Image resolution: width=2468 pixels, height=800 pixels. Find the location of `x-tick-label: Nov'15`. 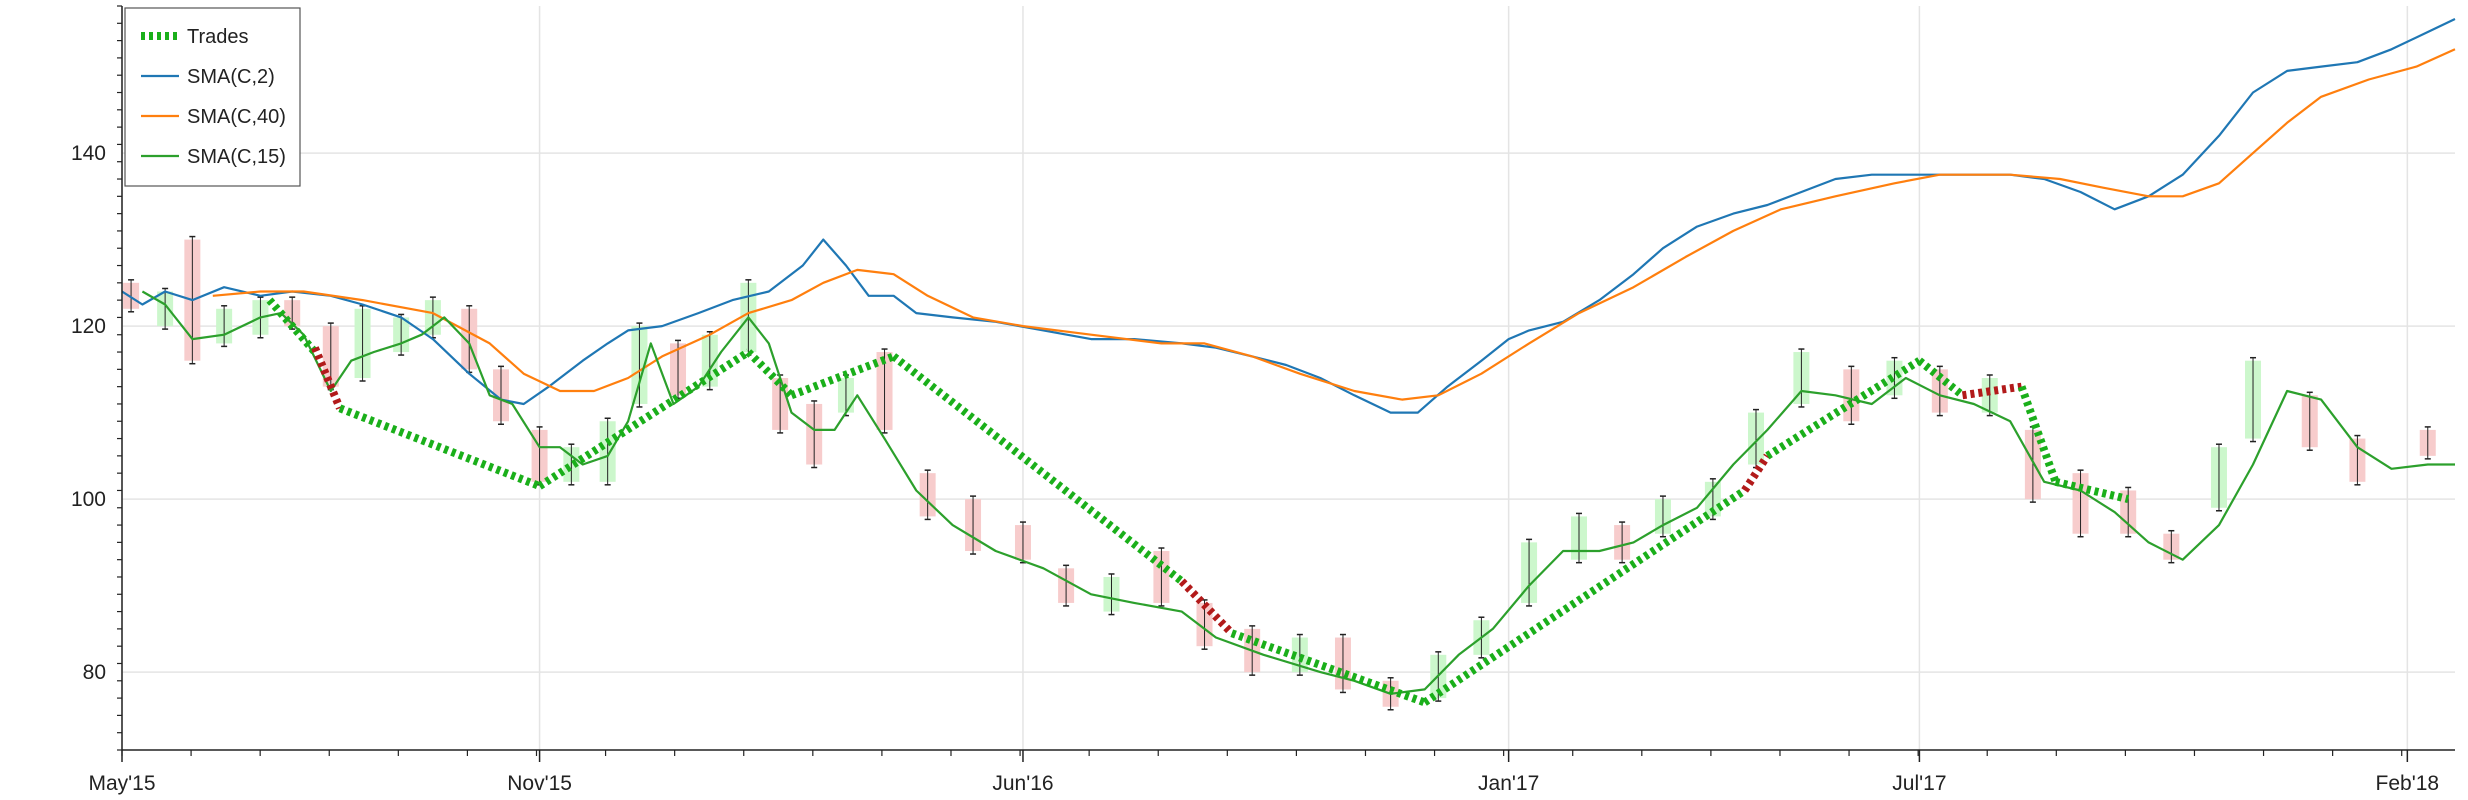

x-tick-label: Nov'15 is located at coordinates (539, 783).